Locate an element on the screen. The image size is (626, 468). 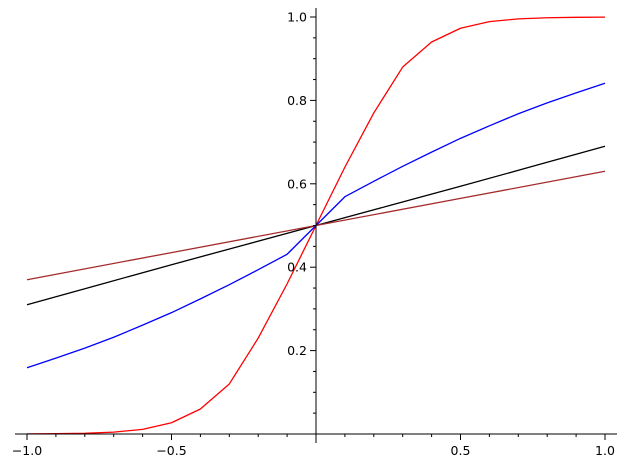
y-tick-label: 0.6 is located at coordinates (297, 183).